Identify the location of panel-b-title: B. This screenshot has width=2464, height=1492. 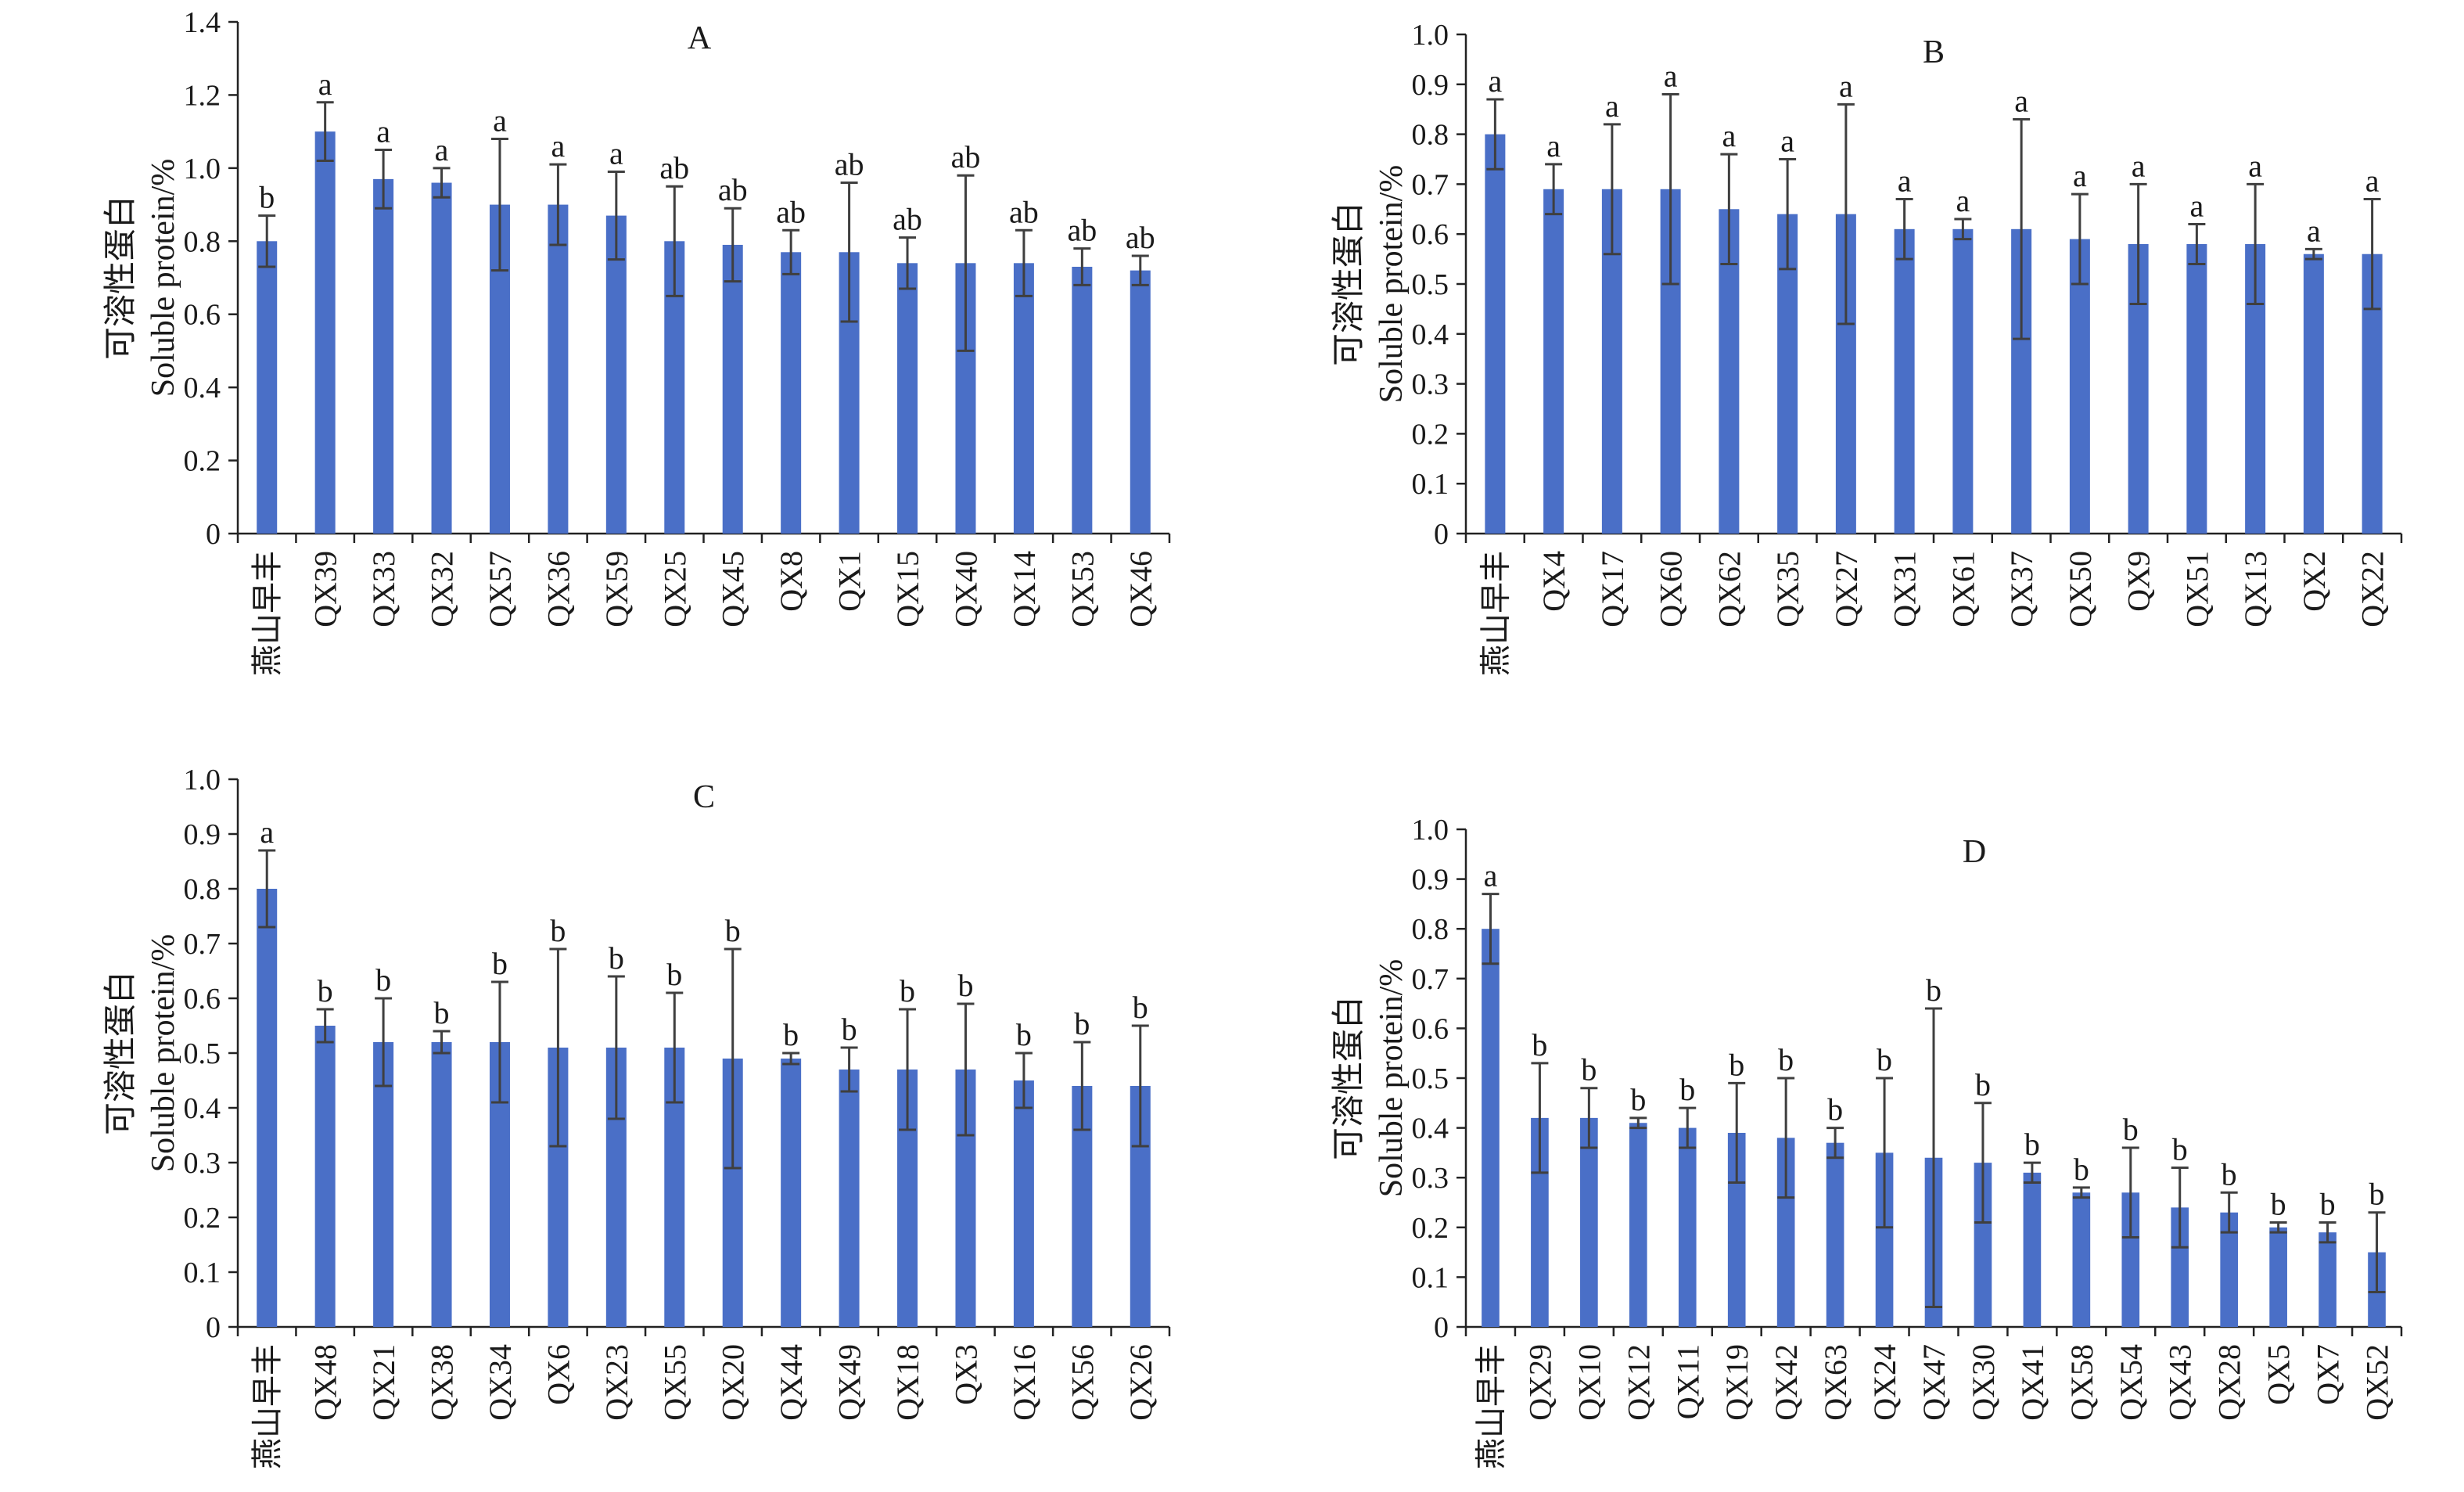
(1934, 52).